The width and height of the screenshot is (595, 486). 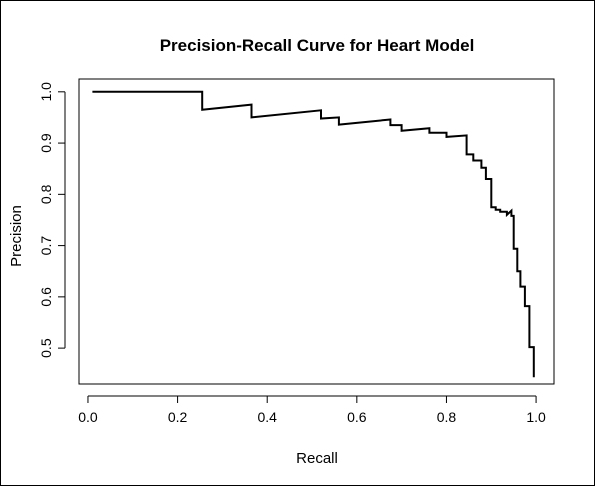 What do you see at coordinates (46, 194) in the screenshot?
I see `y-tick-label: 0.8` at bounding box center [46, 194].